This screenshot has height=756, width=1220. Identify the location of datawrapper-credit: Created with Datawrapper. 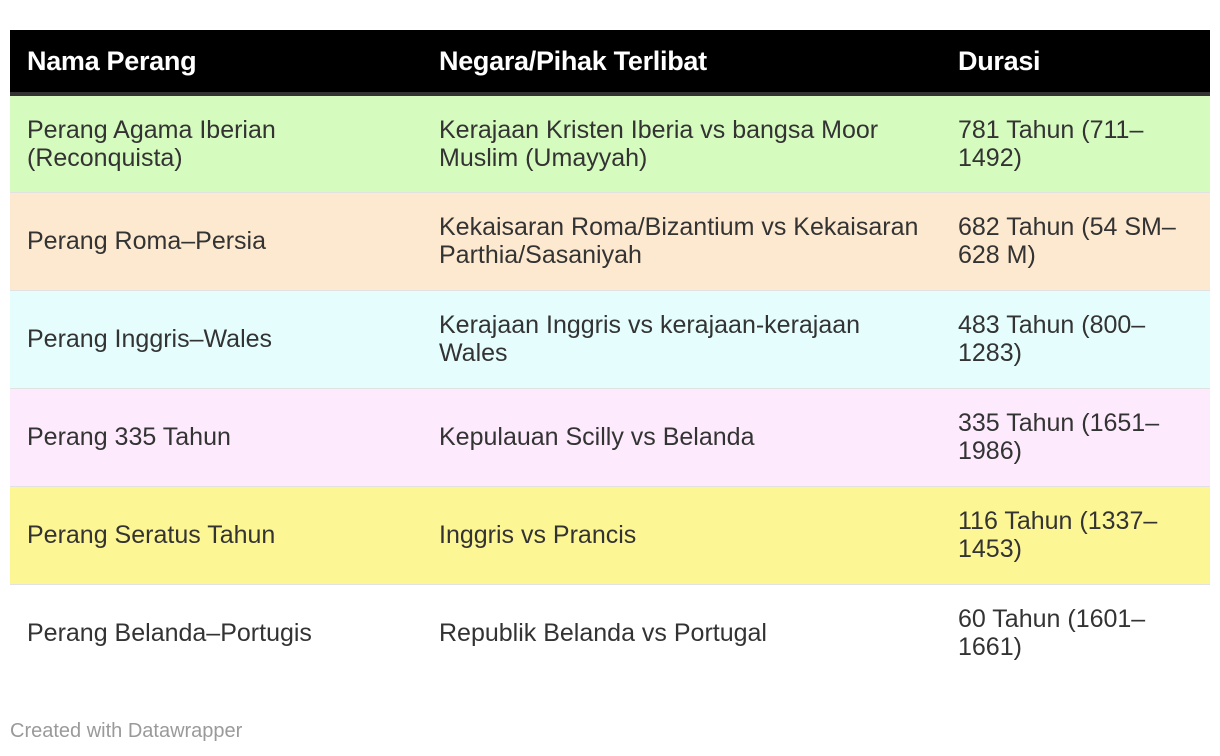
(126, 731).